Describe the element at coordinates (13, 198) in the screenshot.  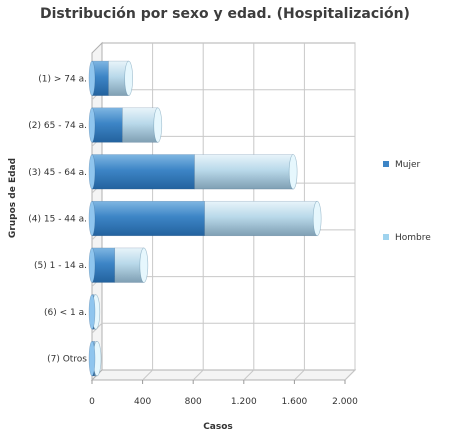
I see `y-axis-title: Grupos de Edad` at that location.